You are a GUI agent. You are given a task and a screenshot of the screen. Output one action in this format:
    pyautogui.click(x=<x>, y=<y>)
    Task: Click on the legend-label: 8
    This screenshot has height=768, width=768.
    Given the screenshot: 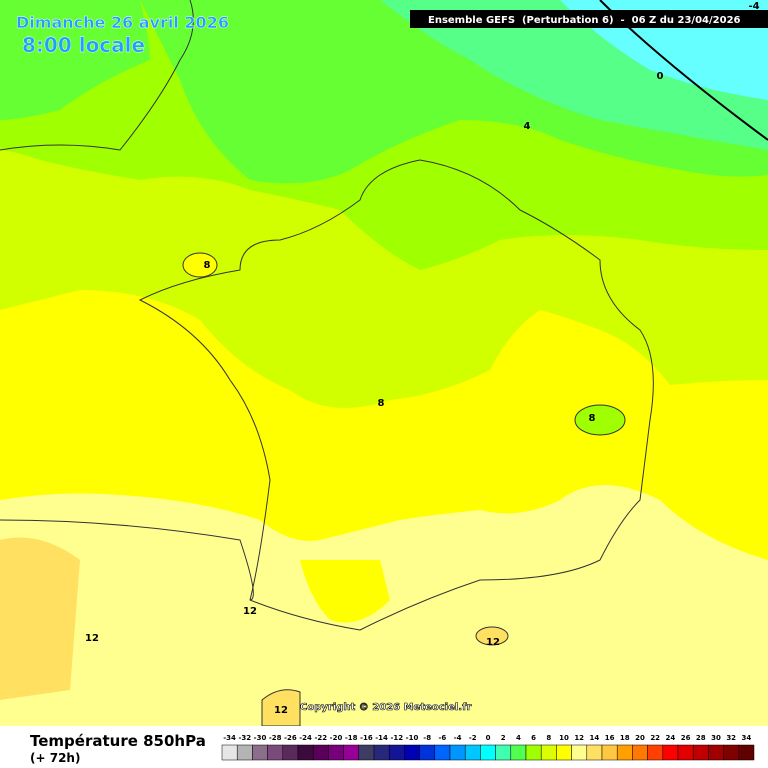 What is the action you would take?
    pyautogui.click(x=548, y=738)
    